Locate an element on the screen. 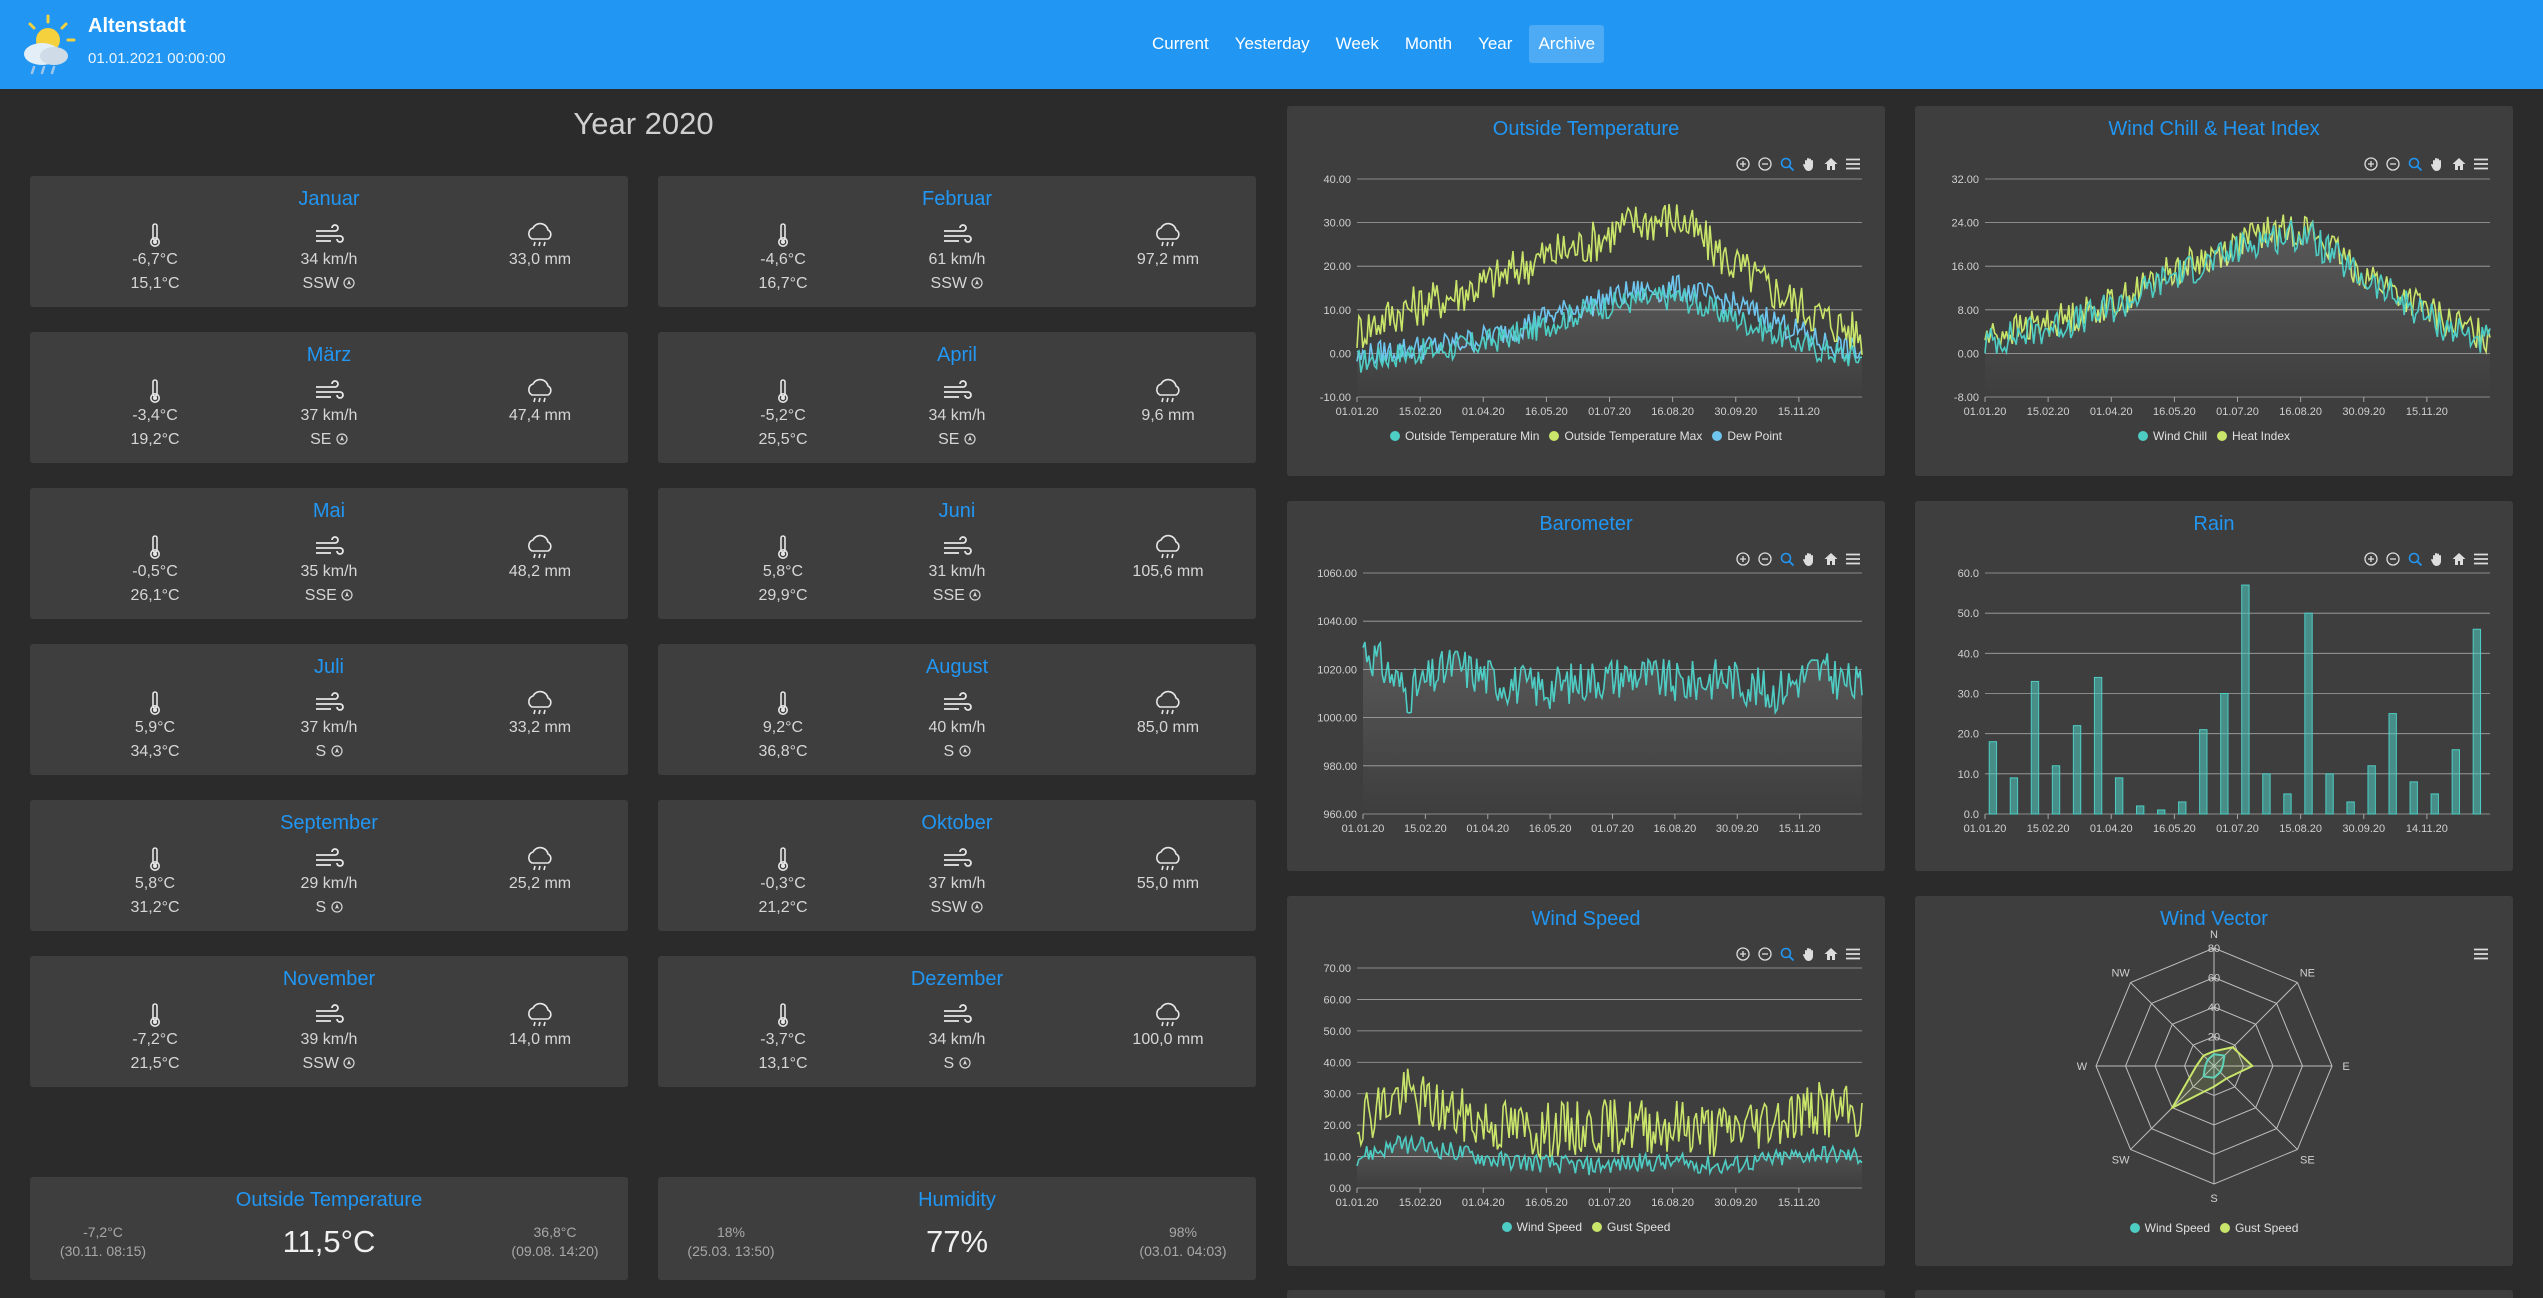 This screenshot has width=2543, height=1298. nav-week: Week is located at coordinates (1357, 43).